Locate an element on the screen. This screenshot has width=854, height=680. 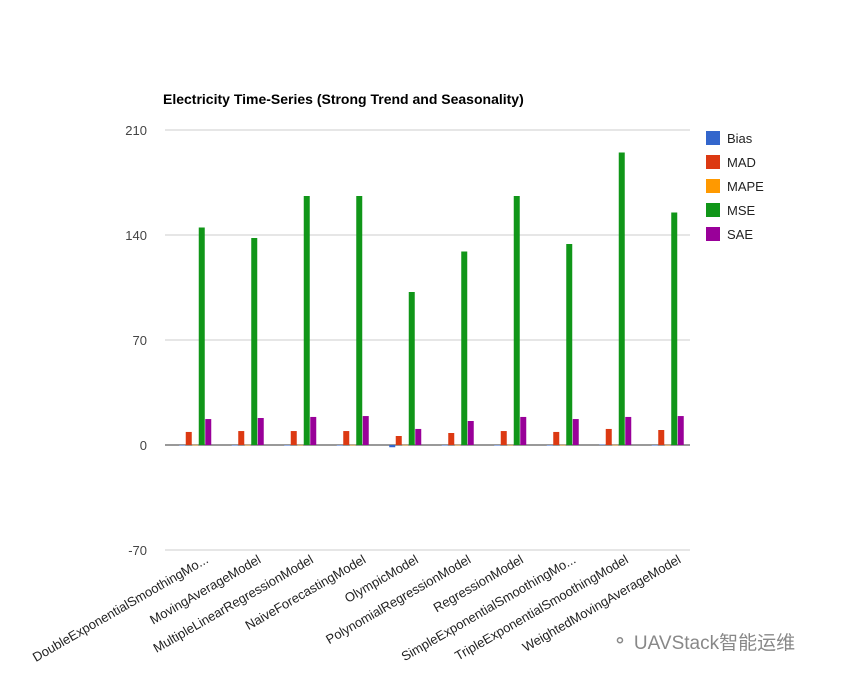
watermark: ⚬ UAVStack智能运维 is located at coordinates (703, 641).